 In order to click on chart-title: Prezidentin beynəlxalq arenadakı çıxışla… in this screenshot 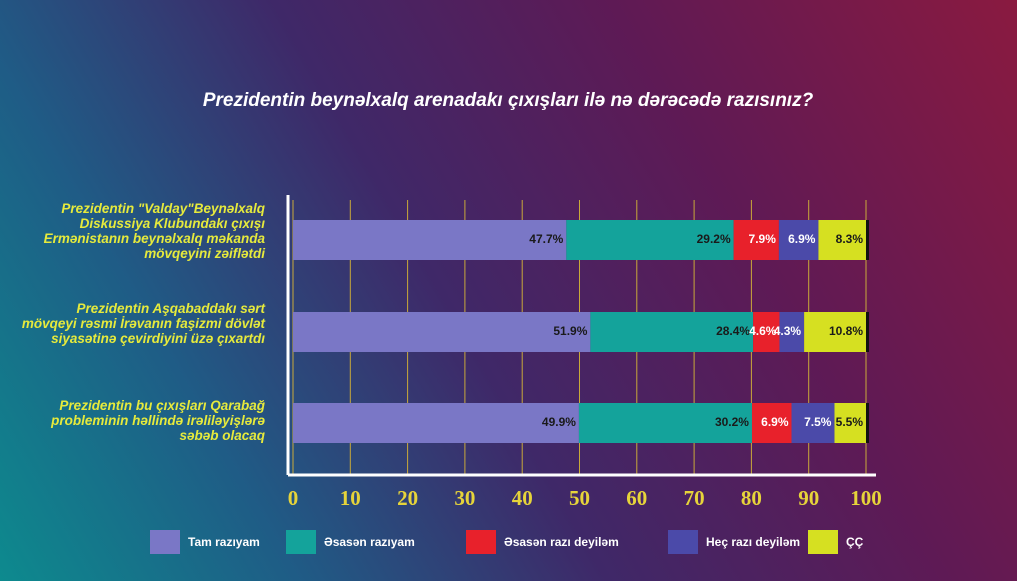, I will do `click(508, 100)`.